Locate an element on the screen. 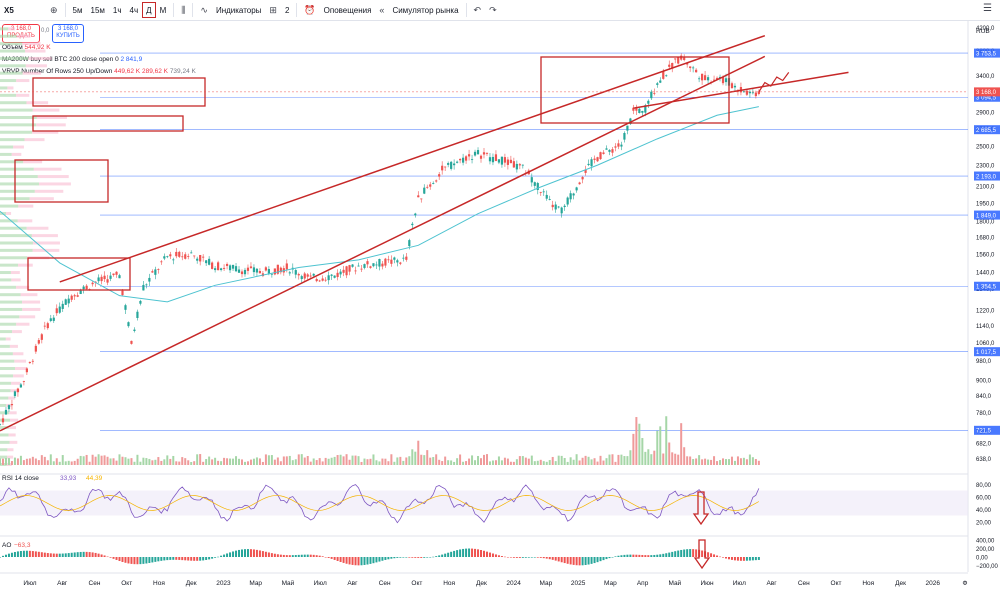 The height and width of the screenshot is (590, 1000). y-tick-label: 2100,0 is located at coordinates (985, 187).